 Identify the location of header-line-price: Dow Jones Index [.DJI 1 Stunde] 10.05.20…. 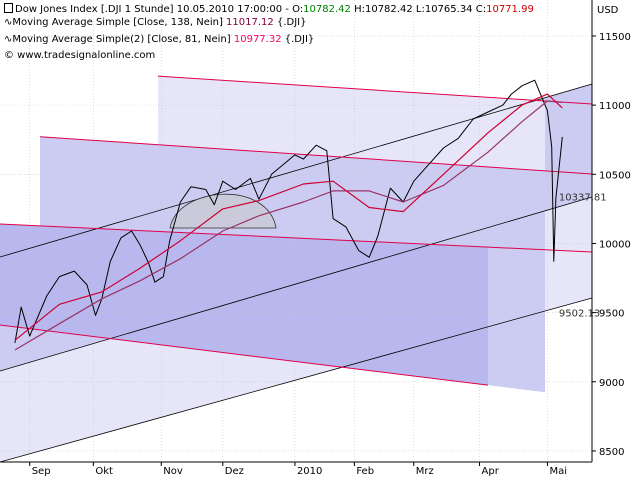
(269, 9).